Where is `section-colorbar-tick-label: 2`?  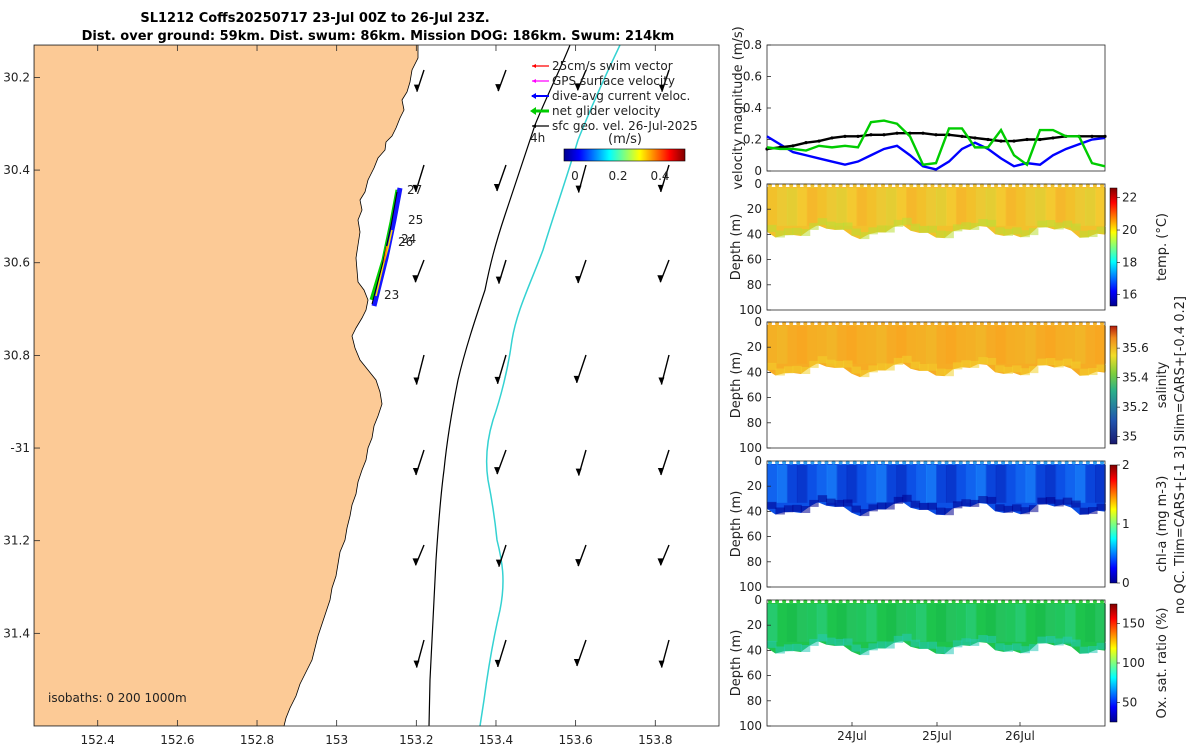 section-colorbar-tick-label: 2 is located at coordinates (1126, 465).